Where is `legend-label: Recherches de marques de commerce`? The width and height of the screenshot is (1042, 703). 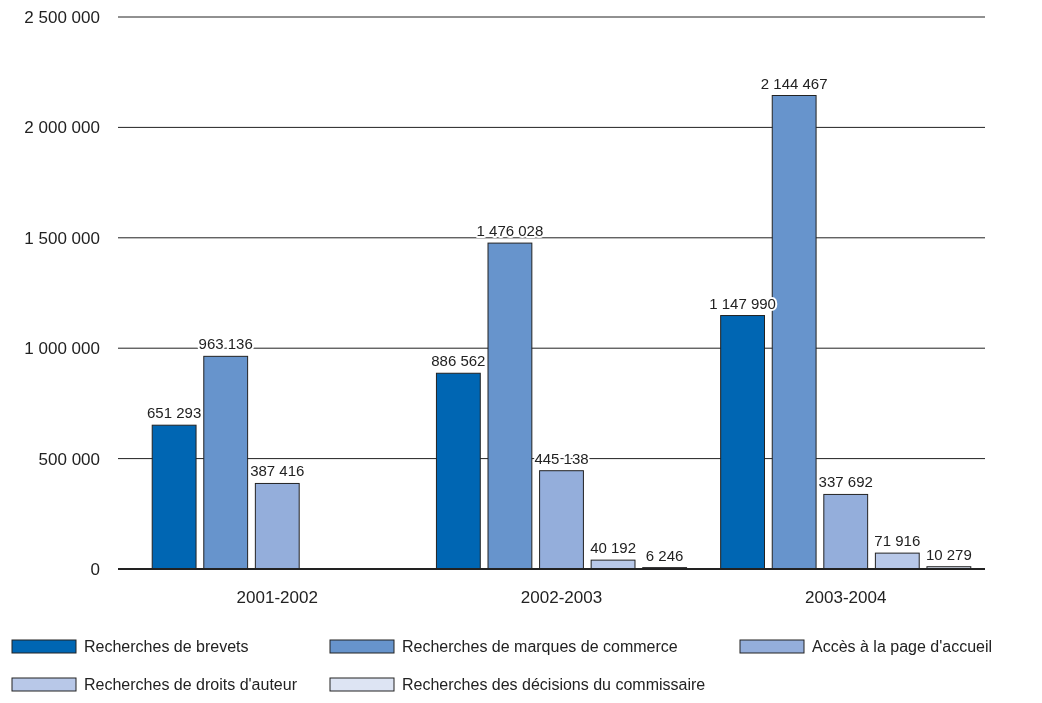
legend-label: Recherches de marques de commerce is located at coordinates (540, 646).